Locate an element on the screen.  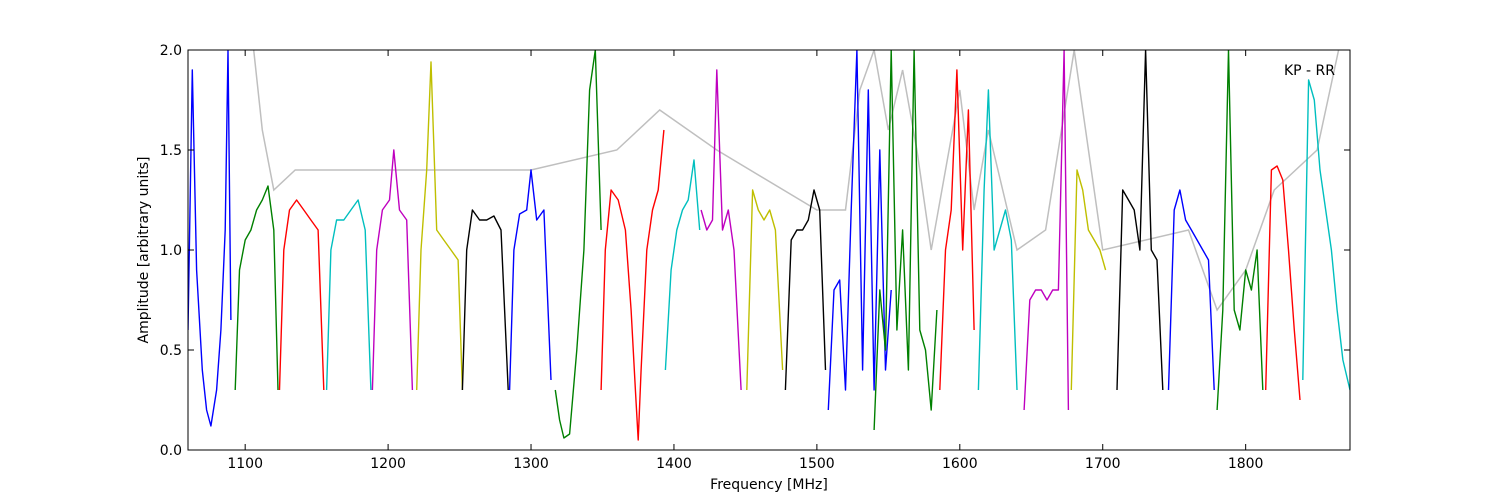
panel-annotation: KP - RR is located at coordinates (1309, 71).